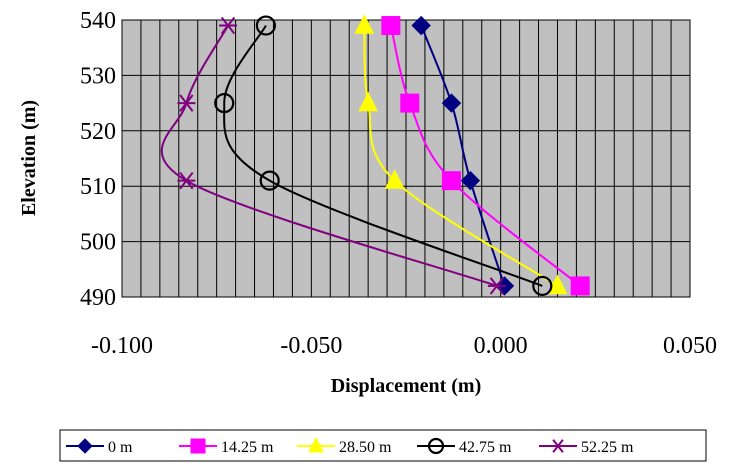 Image resolution: width=731 pixels, height=467 pixels. Describe the element at coordinates (607, 447) in the screenshot. I see `legend-label: 52.25 m` at that location.